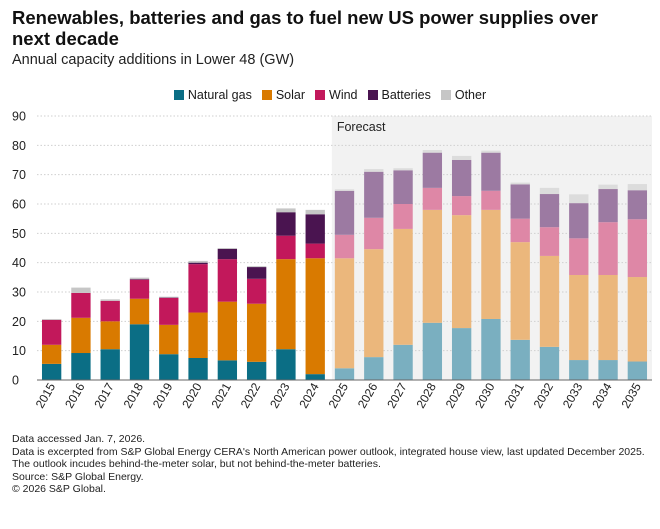 The width and height of the screenshot is (660, 529). Describe the element at coordinates (491, 171) in the screenshot. I see `bar-segment-batteries-2030` at that location.